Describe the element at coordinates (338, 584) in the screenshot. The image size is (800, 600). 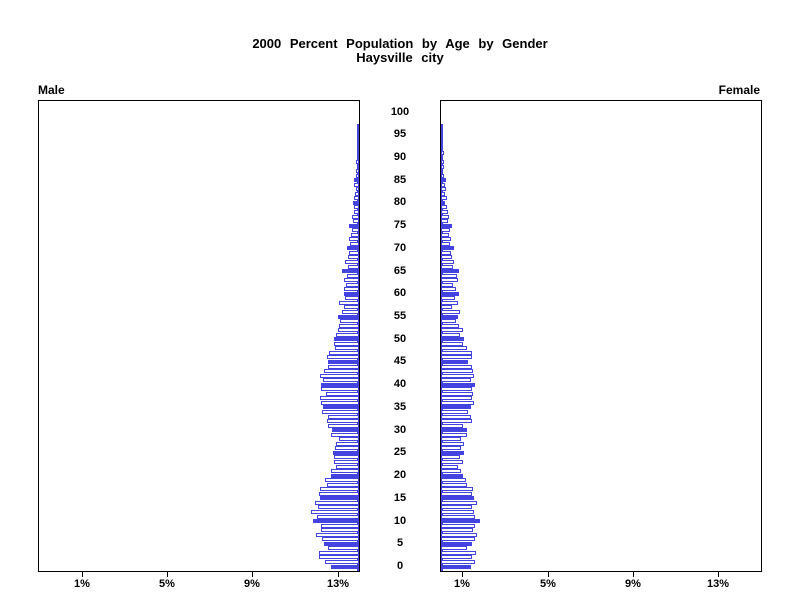
I see `x-tick-label-1pct: 13%` at that location.